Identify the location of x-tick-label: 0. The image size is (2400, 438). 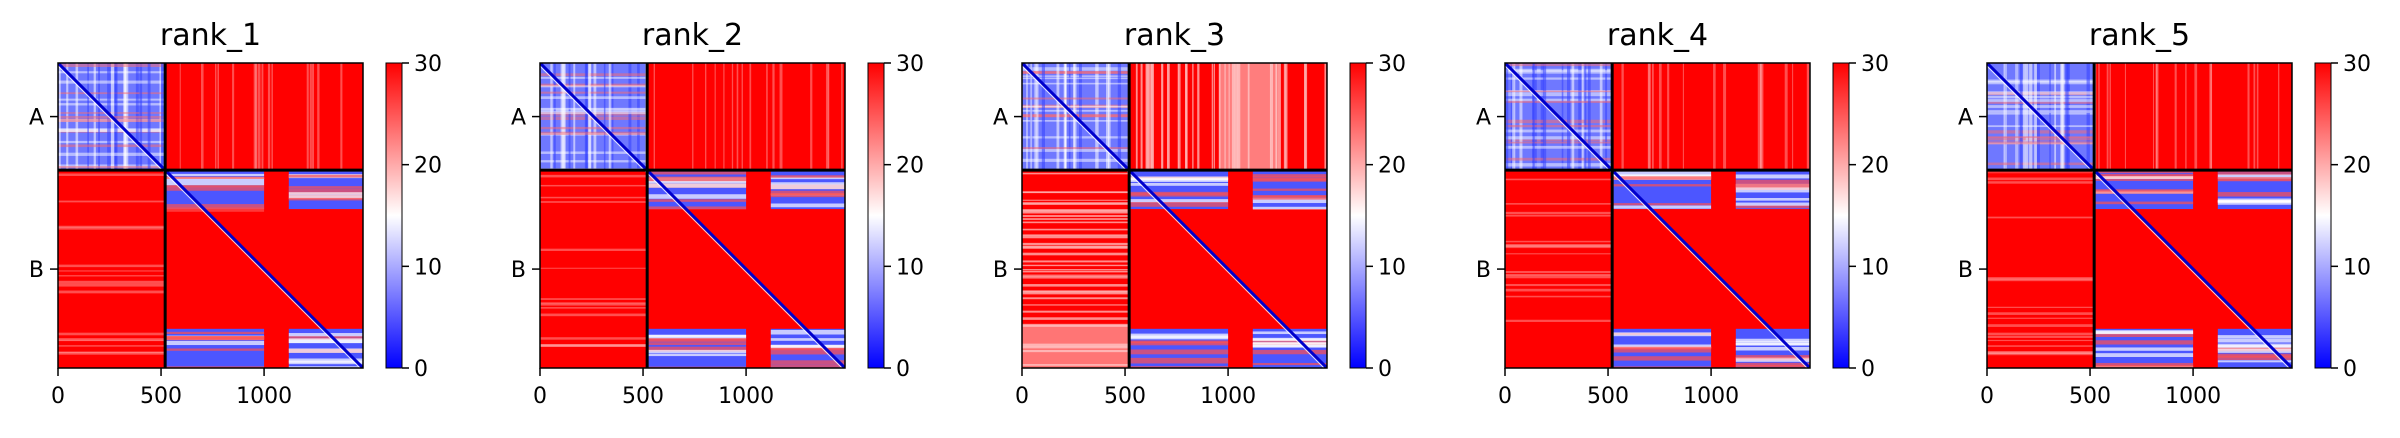
(1987, 396).